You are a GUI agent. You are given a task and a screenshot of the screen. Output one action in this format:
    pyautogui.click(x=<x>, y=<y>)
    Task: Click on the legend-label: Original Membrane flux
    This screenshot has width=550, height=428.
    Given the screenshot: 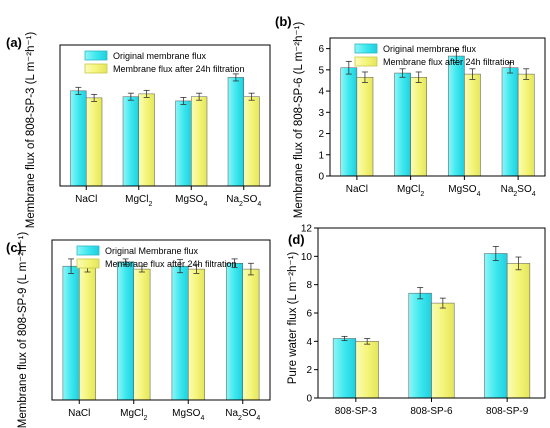 What is the action you would take?
    pyautogui.click(x=152, y=251)
    